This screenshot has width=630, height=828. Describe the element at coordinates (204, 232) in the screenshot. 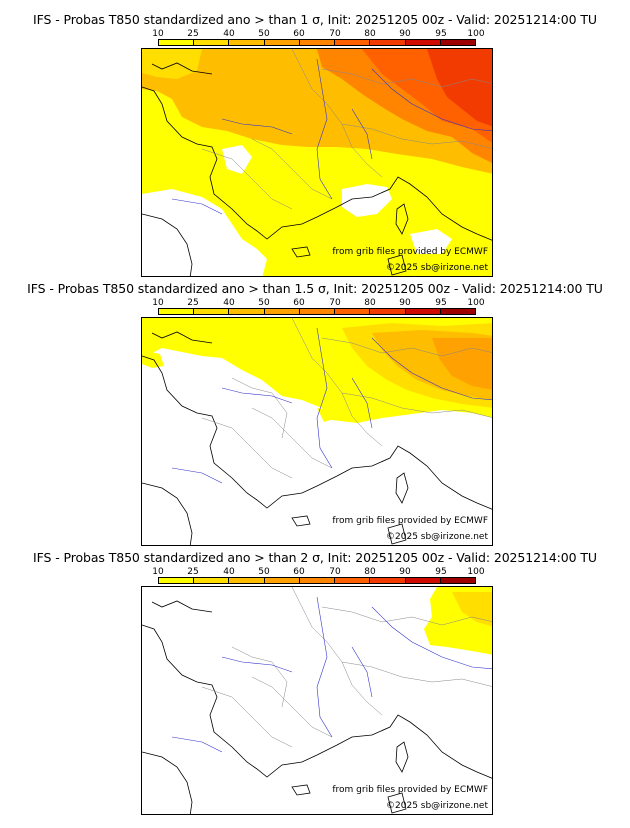

I see `sea-area-west` at that location.